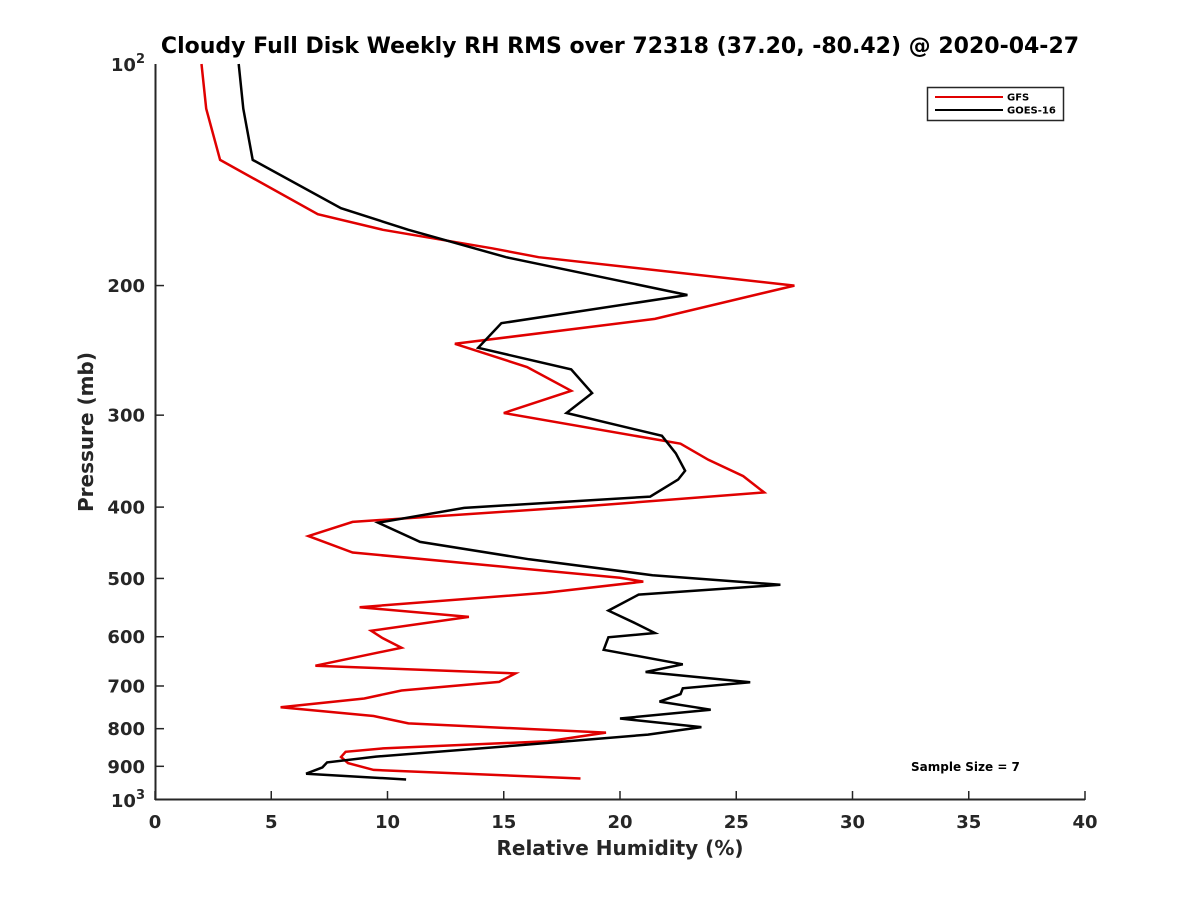 The height and width of the screenshot is (900, 1200). I want to click on y-tick-label: 800, so click(126, 729).